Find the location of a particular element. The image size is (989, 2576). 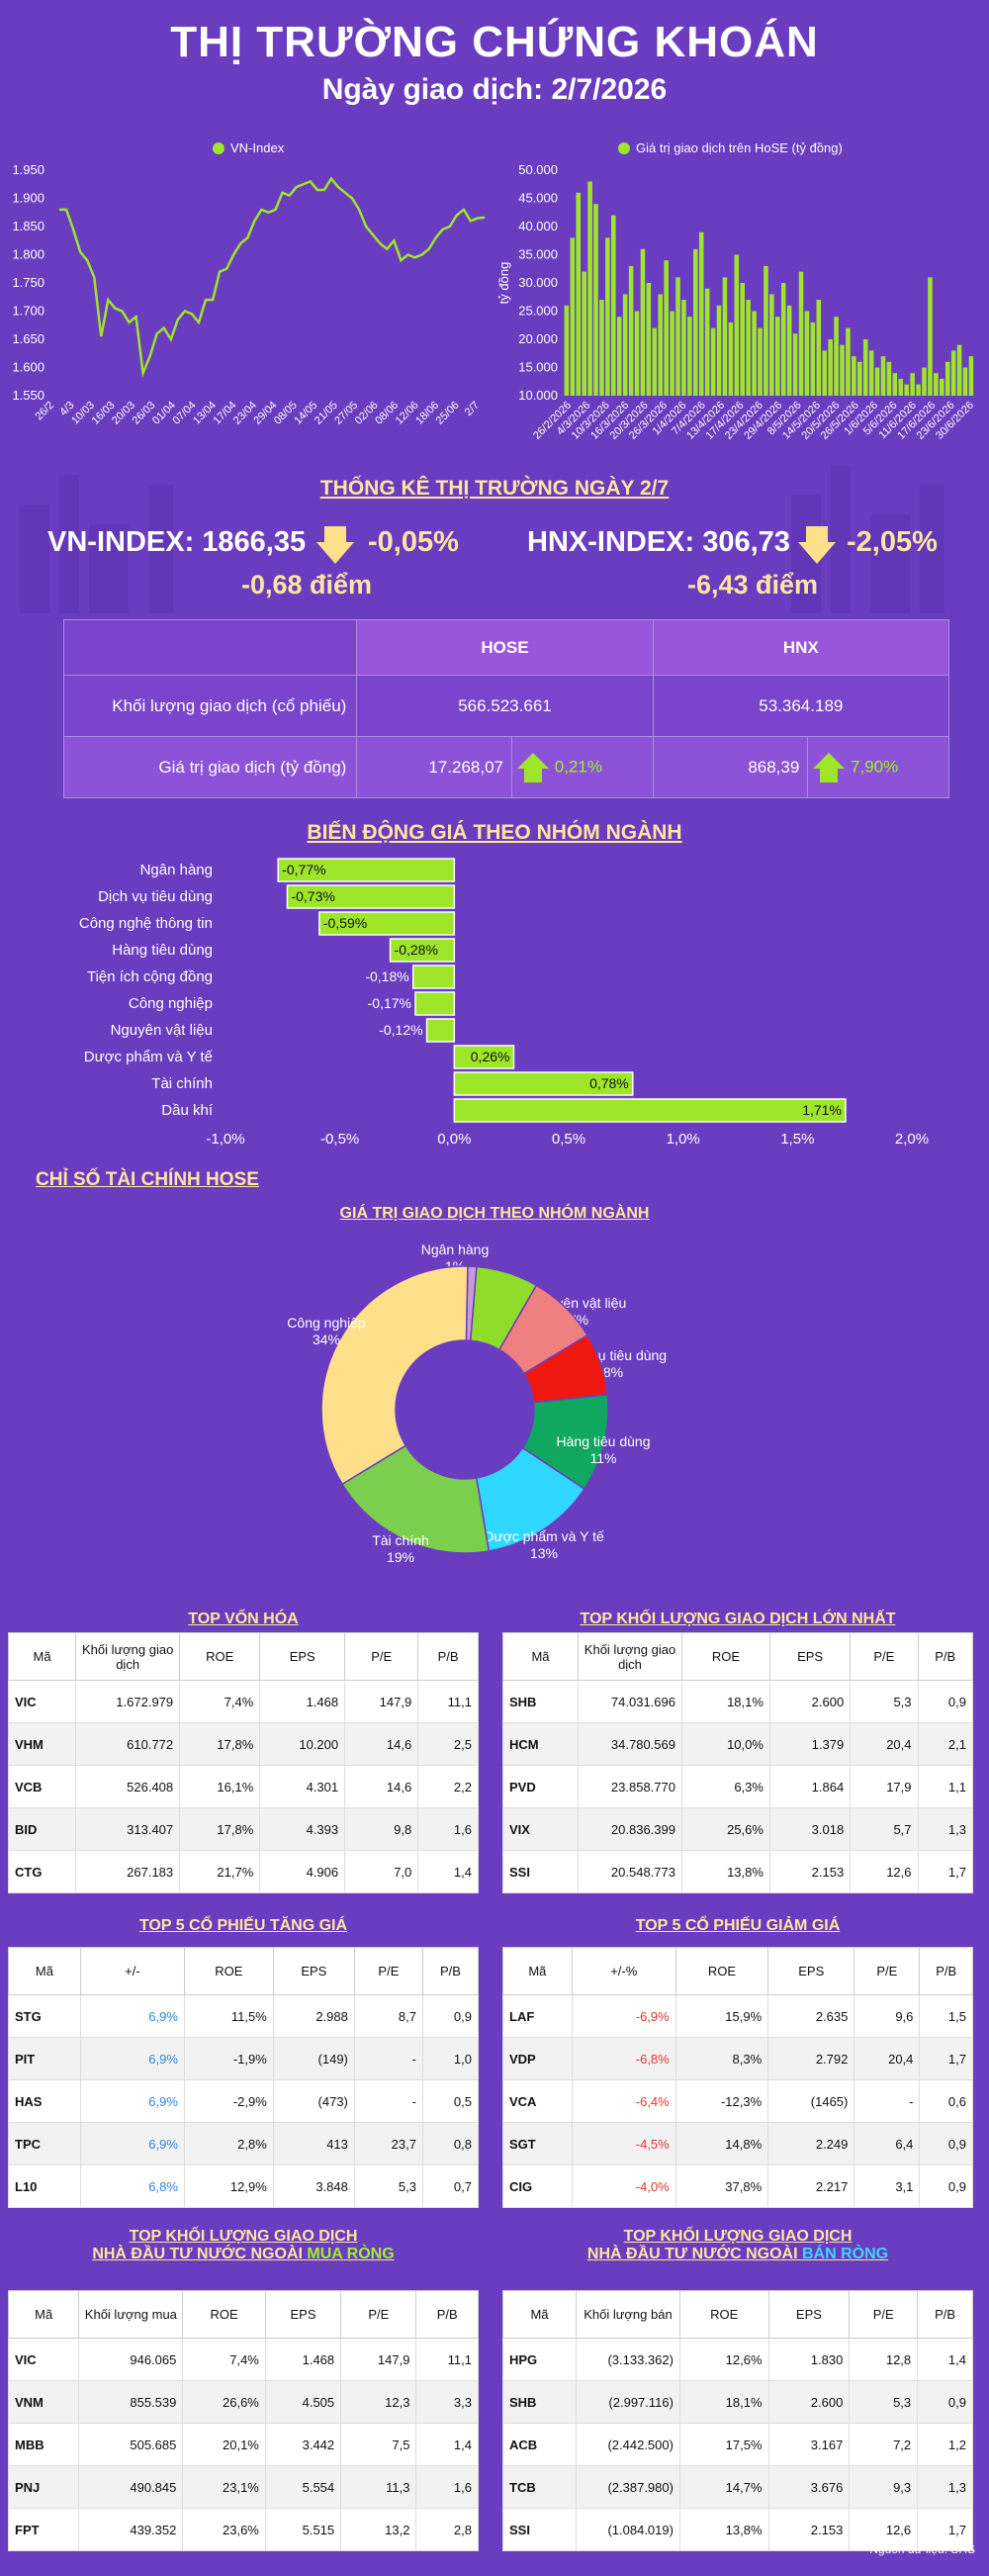

table-row: CTG 267.183 21,7% 4.906 7,0 1,4 is located at coordinates (243, 1872).